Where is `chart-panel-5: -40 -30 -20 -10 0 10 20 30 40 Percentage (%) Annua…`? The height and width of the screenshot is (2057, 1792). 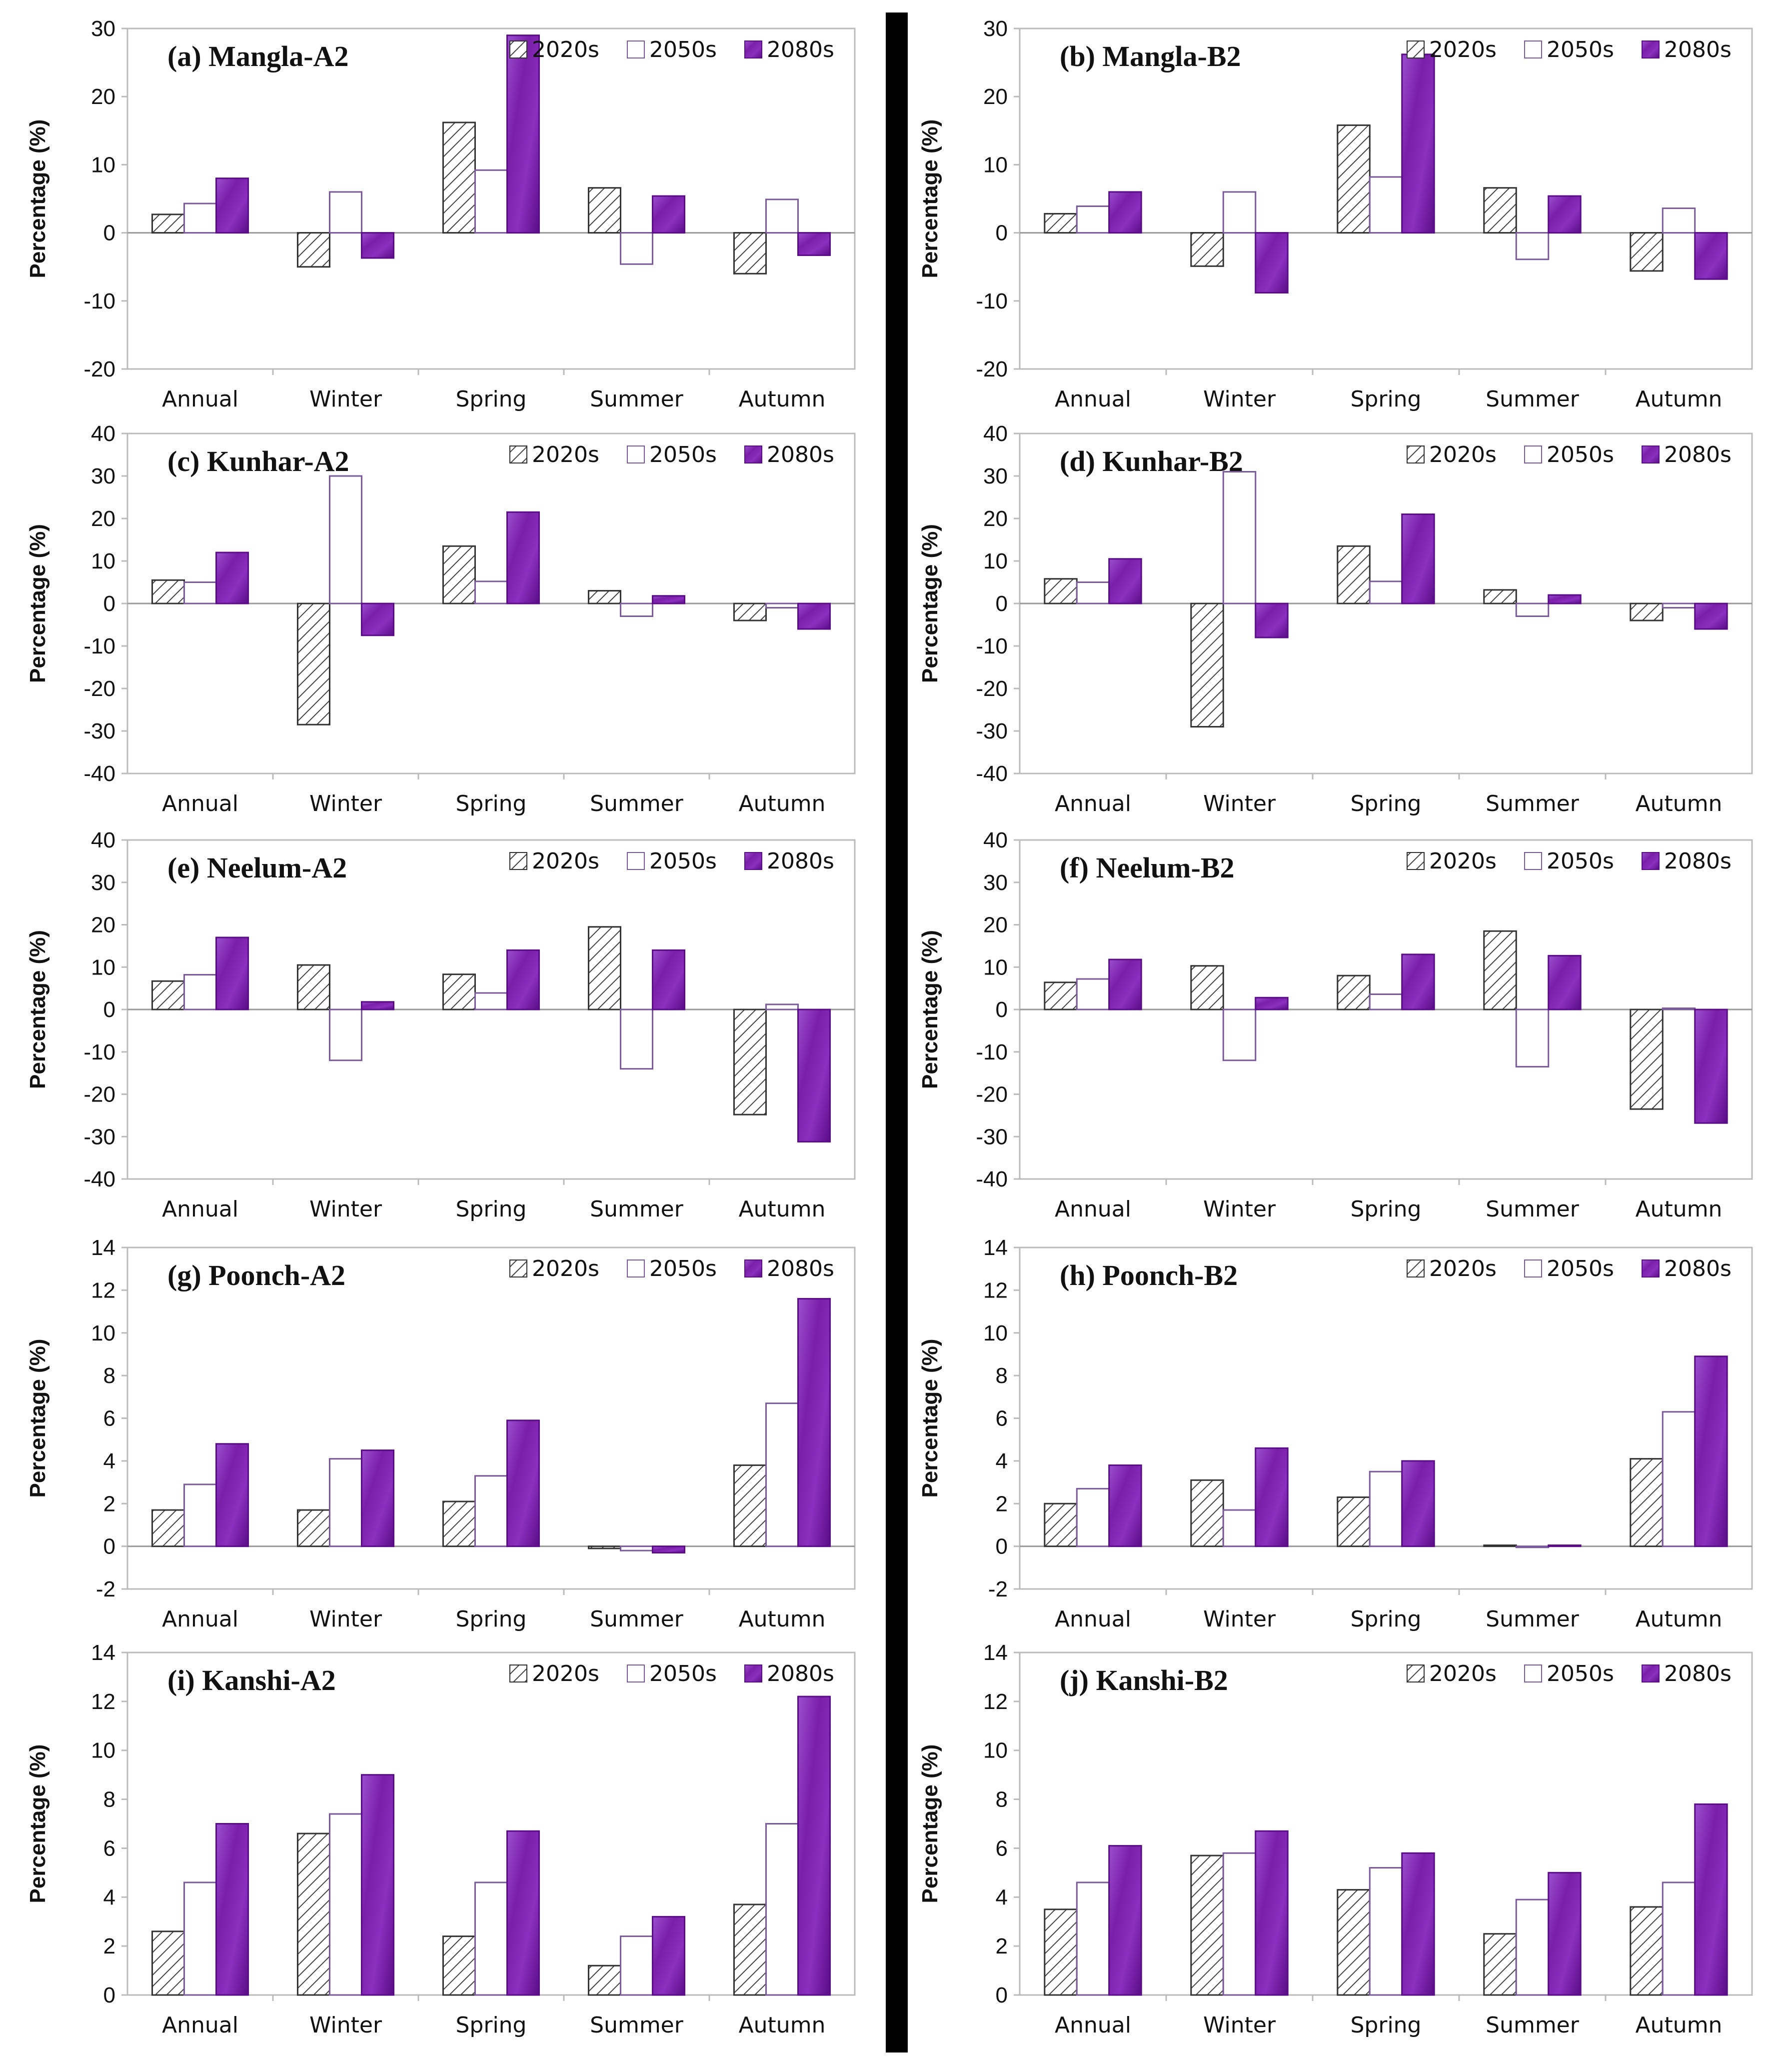 chart-panel-5: -40 -30 -20 -10 0 10 20 30 40 Percentage (%) Annua… is located at coordinates (440, 1025).